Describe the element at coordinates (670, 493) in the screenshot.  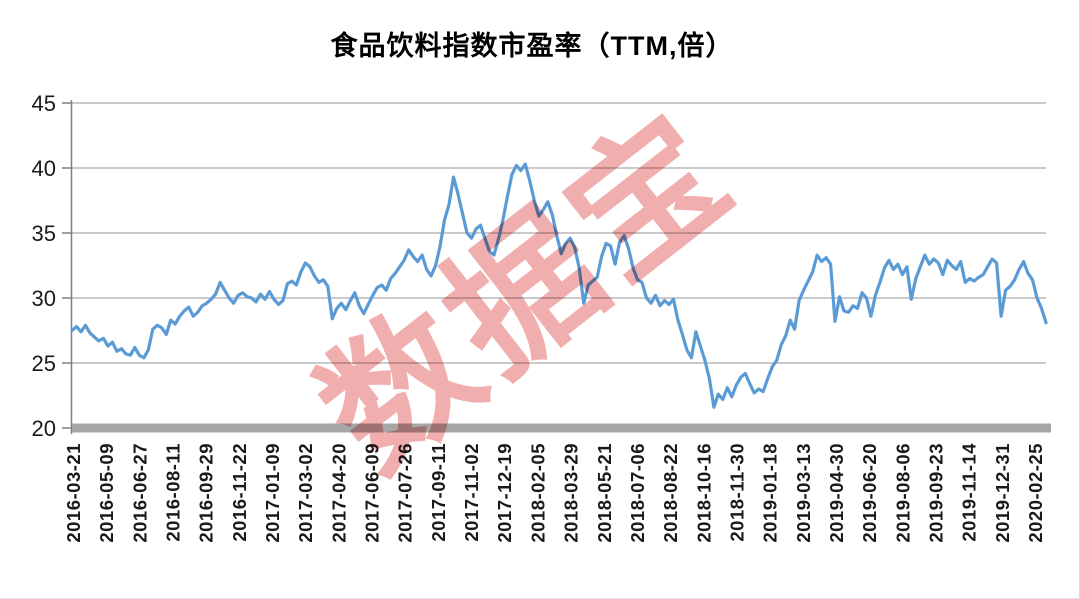
I see `x-tick-label-2018-08-22: 2018-08-22` at that location.